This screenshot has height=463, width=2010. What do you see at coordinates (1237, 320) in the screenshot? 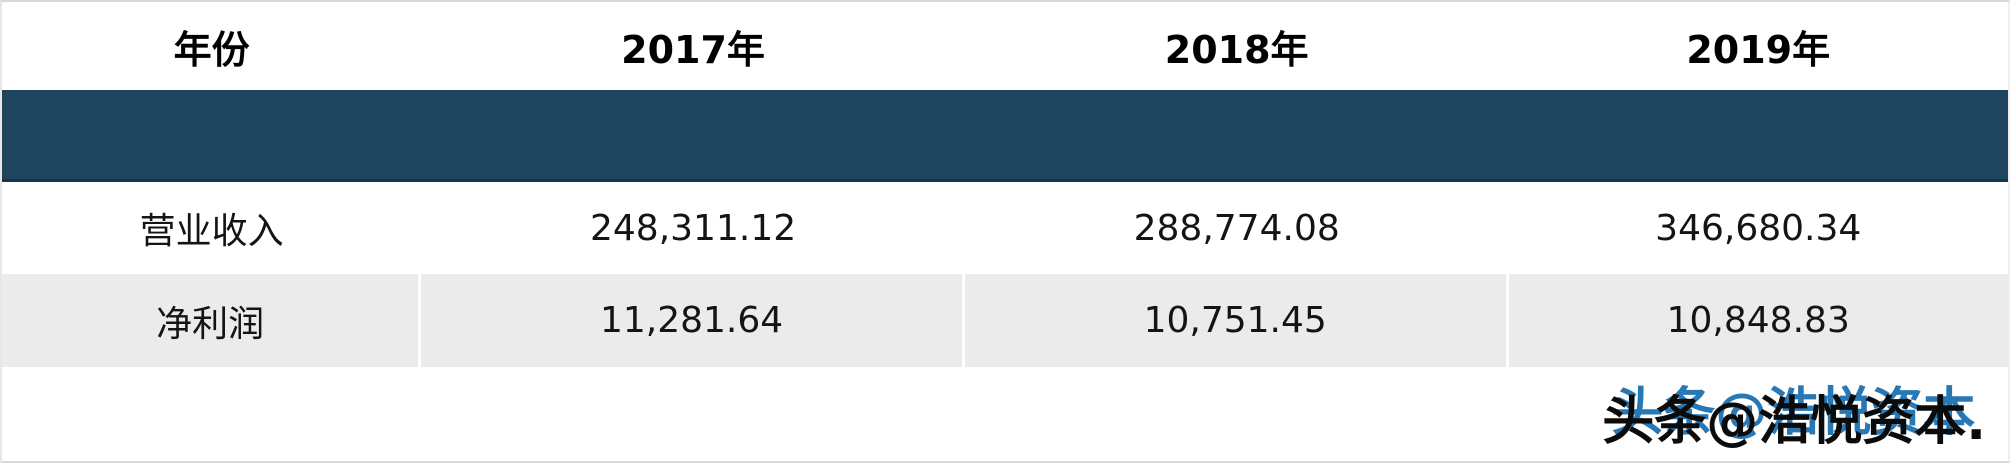
I see `net-profit-2018-value: 10,751.45` at bounding box center [1237, 320].